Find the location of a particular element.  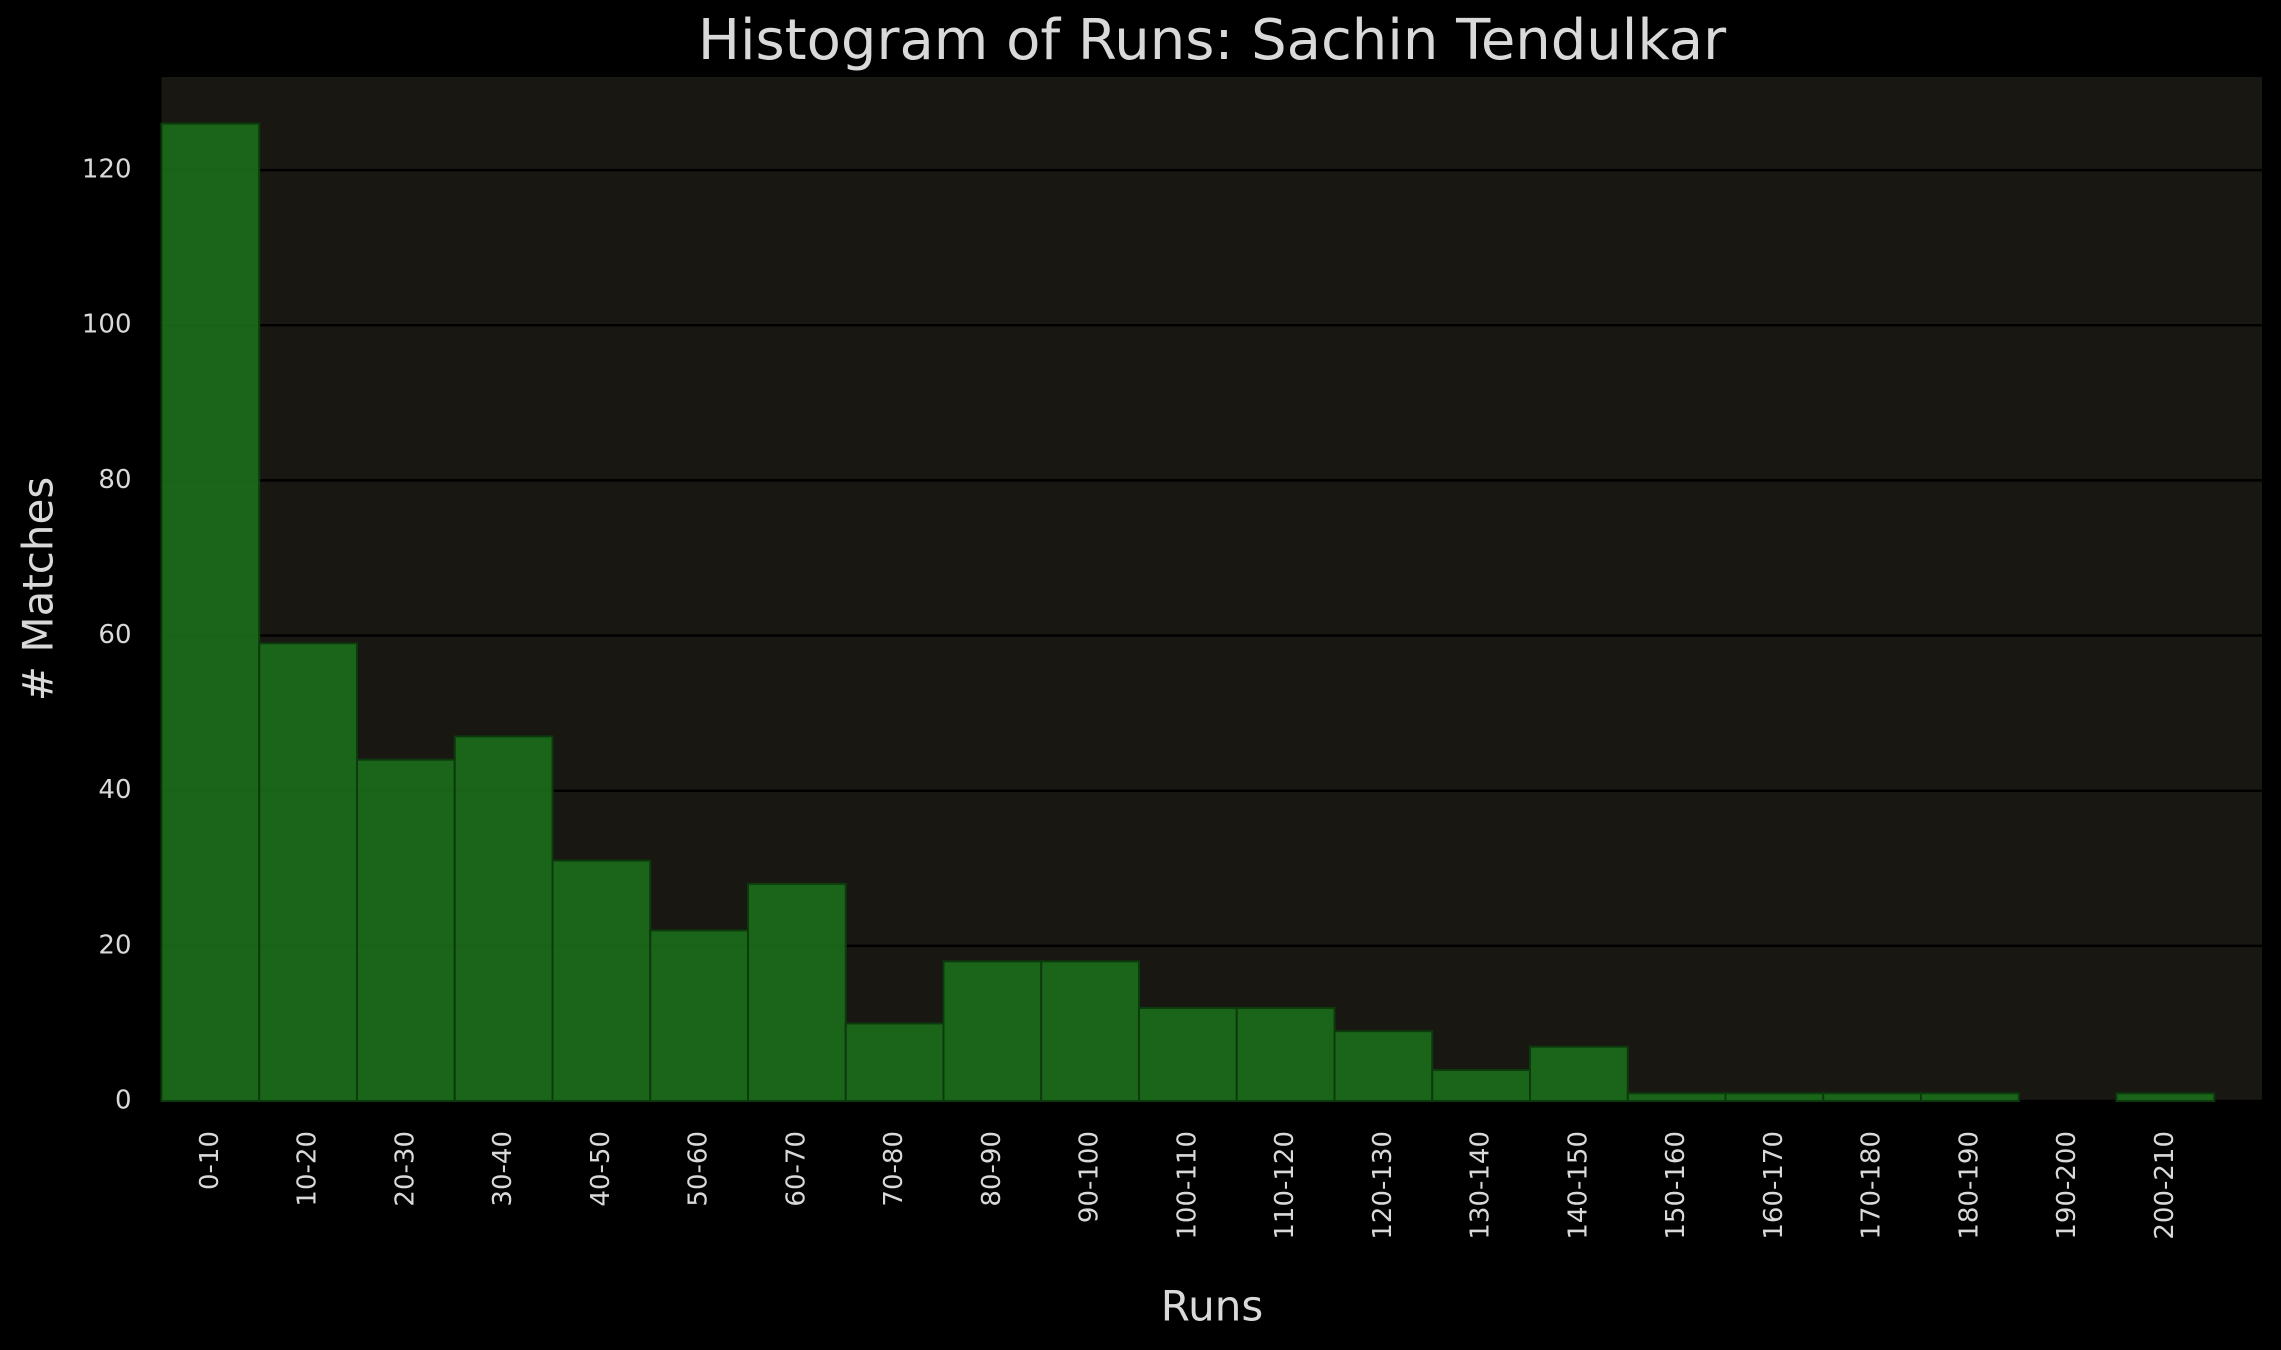

x-tick-label: 110-120 is located at coordinates (1285, 1185).